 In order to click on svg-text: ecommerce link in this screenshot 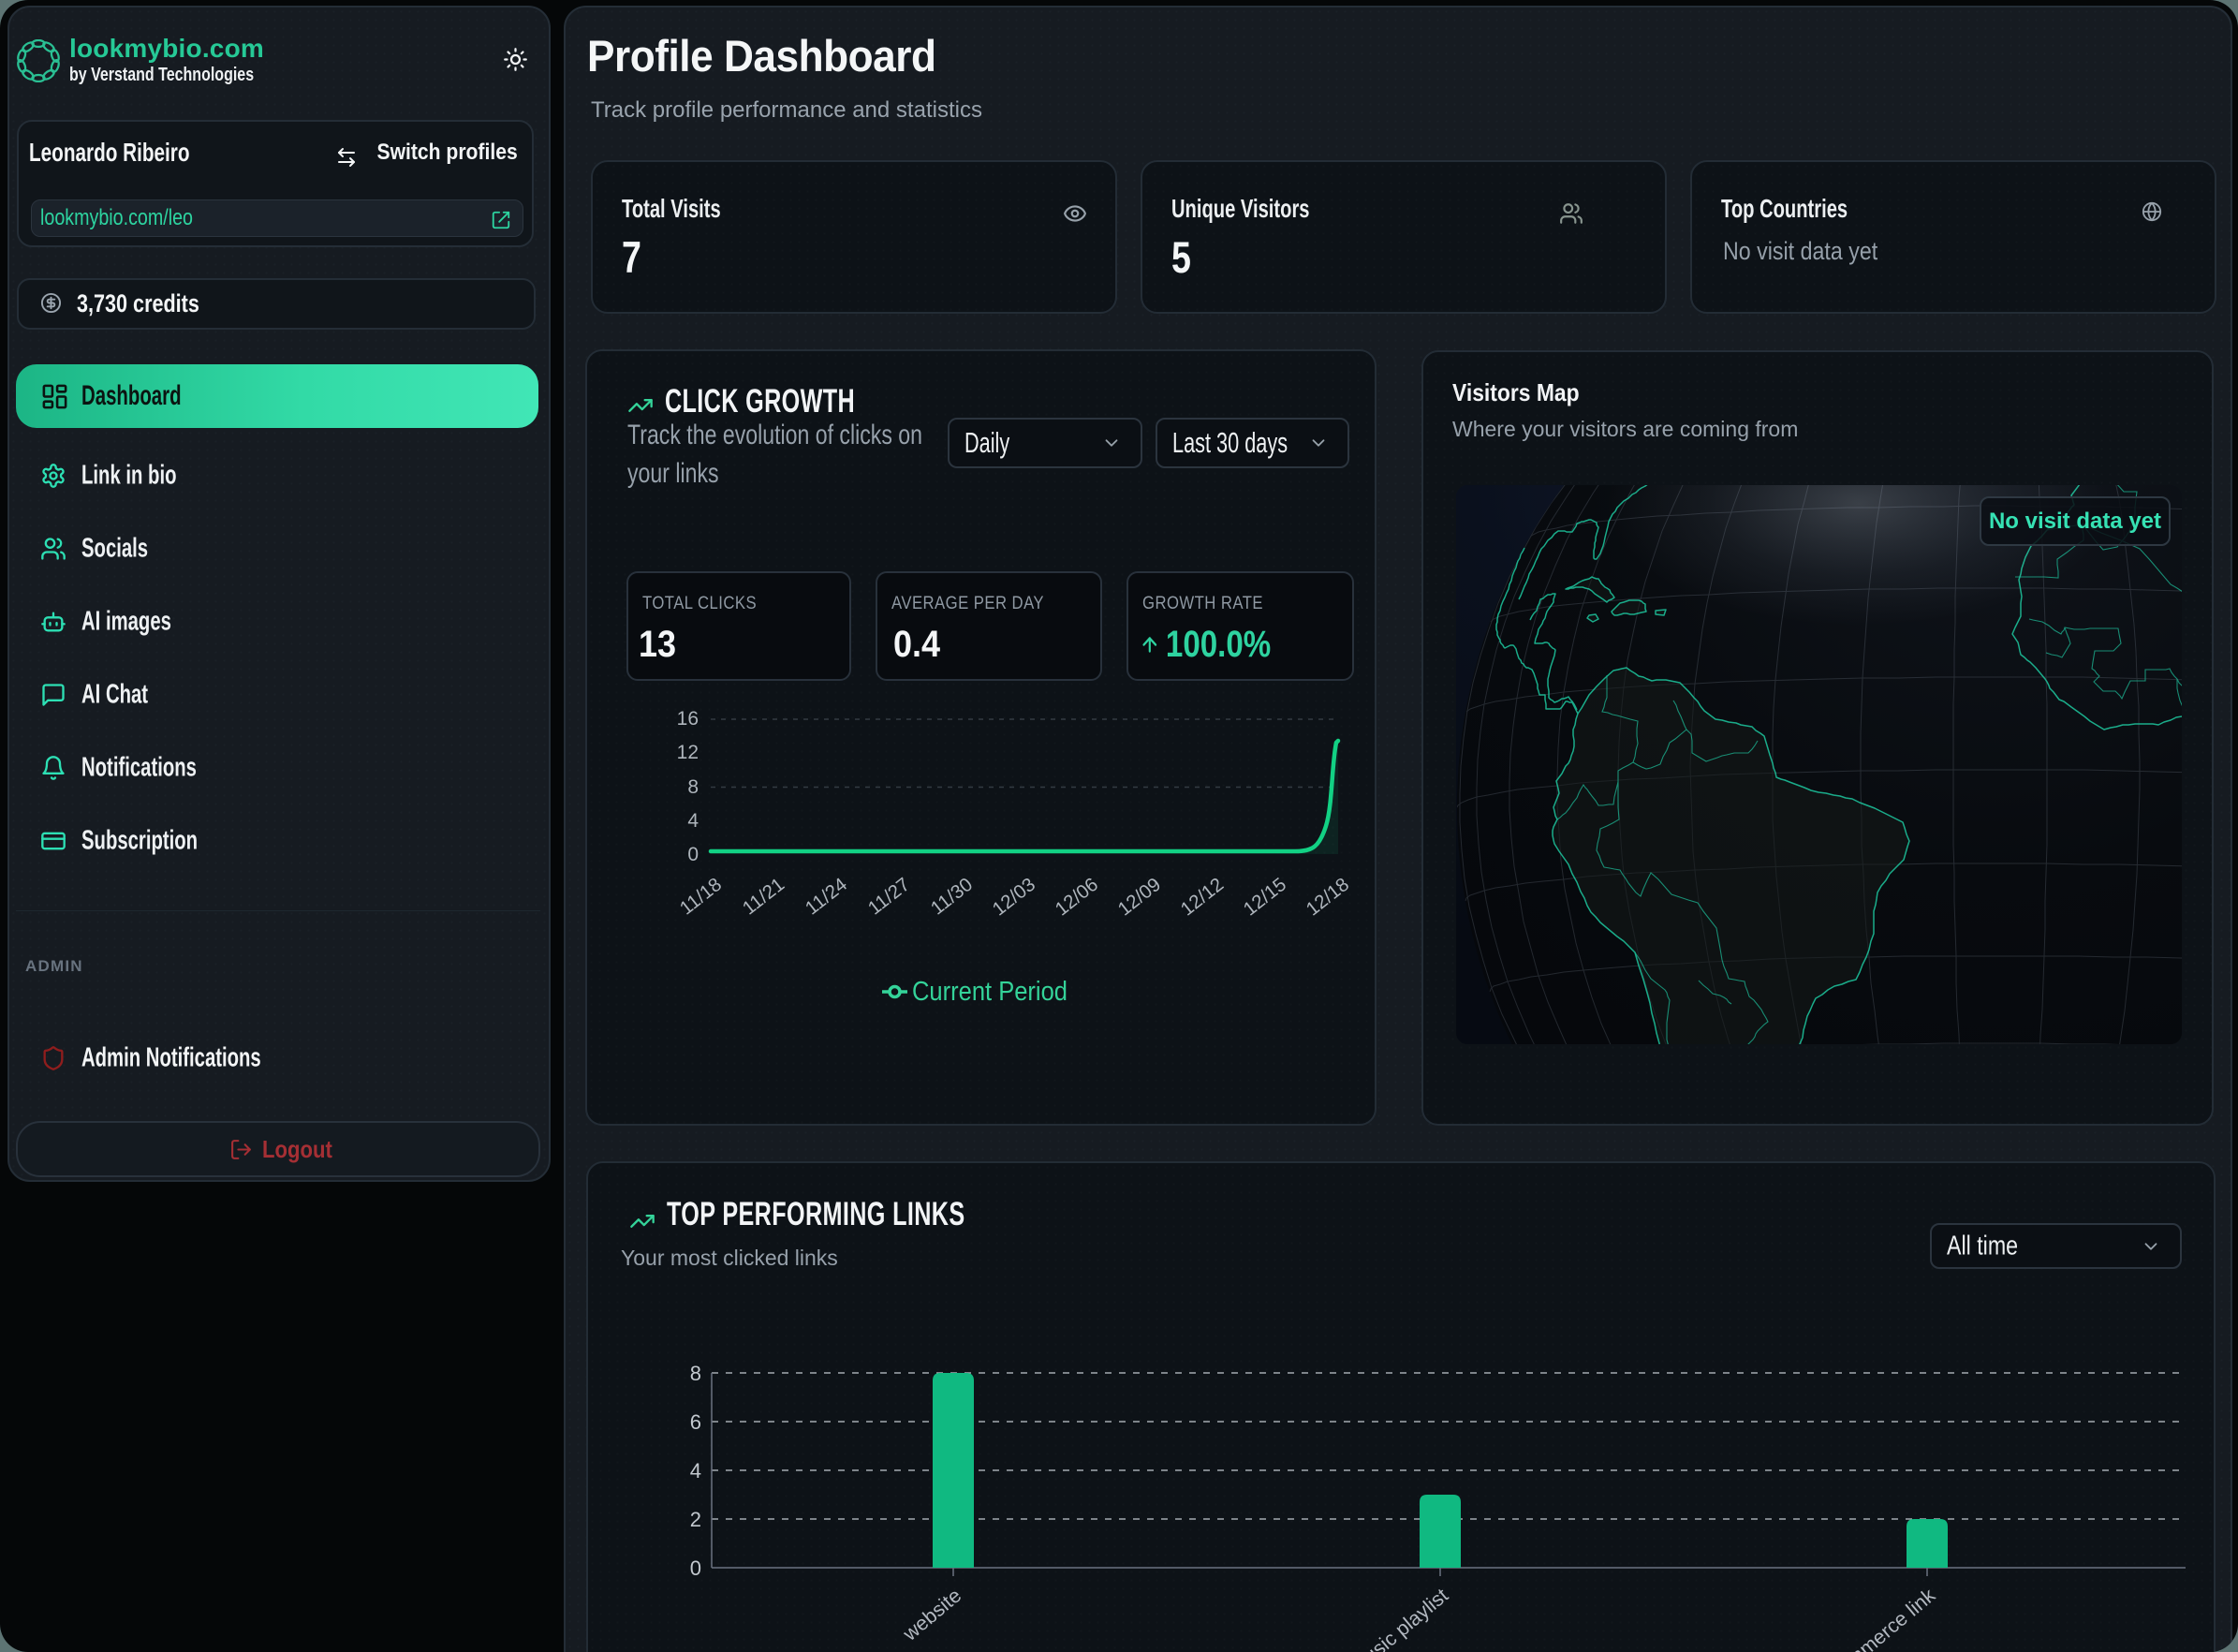, I will do `click(1878, 1618)`.